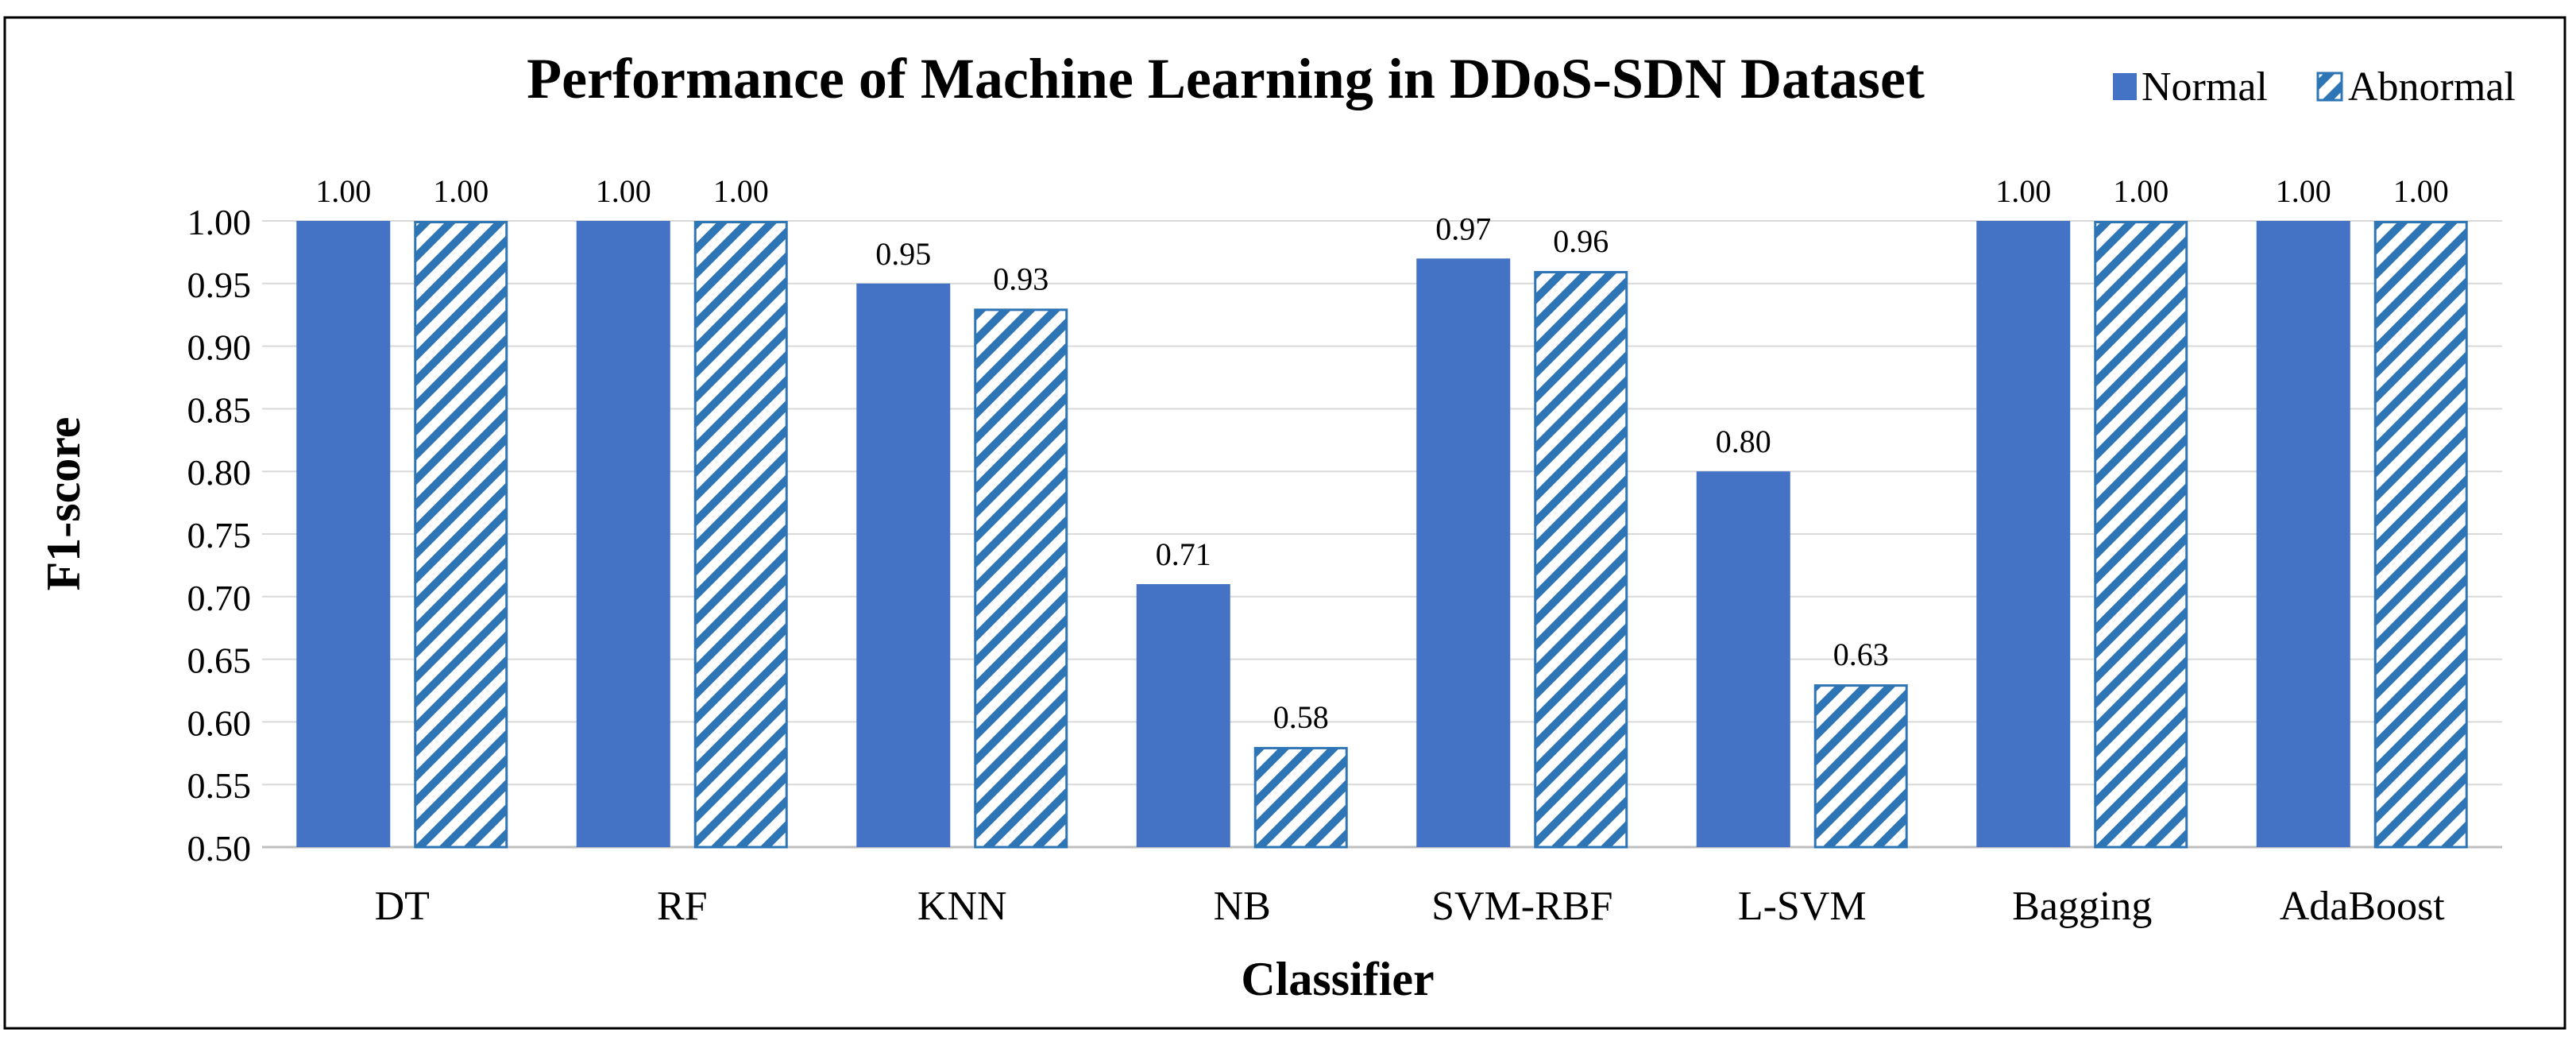  Describe the element at coordinates (2421, 191) in the screenshot. I see `data-label-abnormal-adaboost: 1.00` at that location.